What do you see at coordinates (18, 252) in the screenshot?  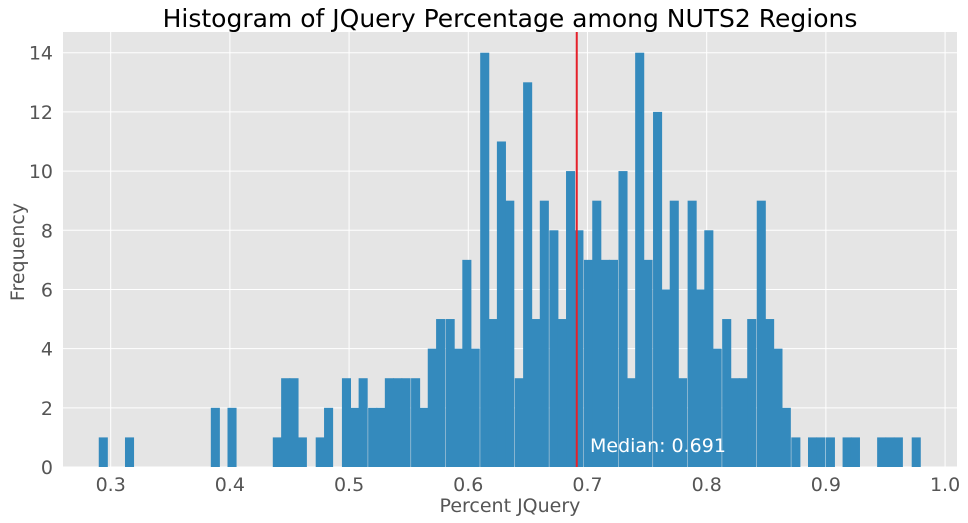 I see `y-axis-label: Frequency` at bounding box center [18, 252].